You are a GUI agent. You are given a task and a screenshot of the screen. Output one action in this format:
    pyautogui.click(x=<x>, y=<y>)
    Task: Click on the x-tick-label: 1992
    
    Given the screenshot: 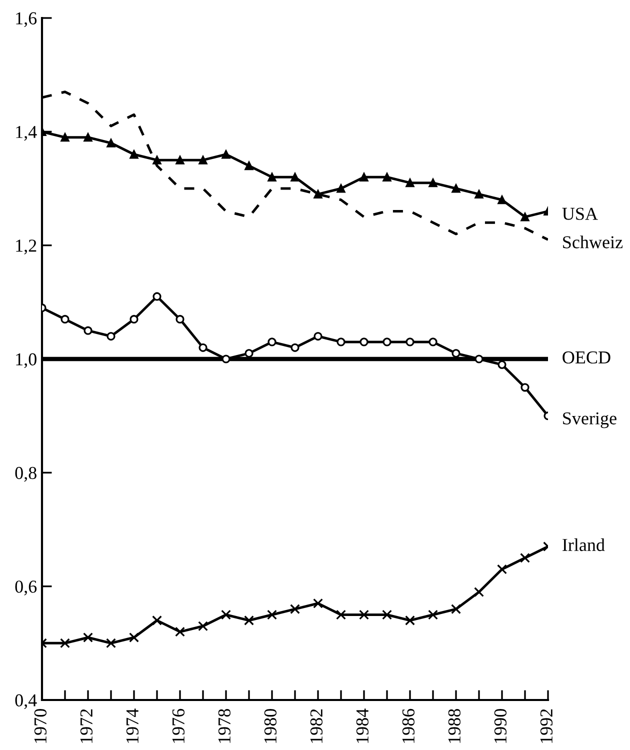 What is the action you would take?
    pyautogui.click(x=546, y=726)
    